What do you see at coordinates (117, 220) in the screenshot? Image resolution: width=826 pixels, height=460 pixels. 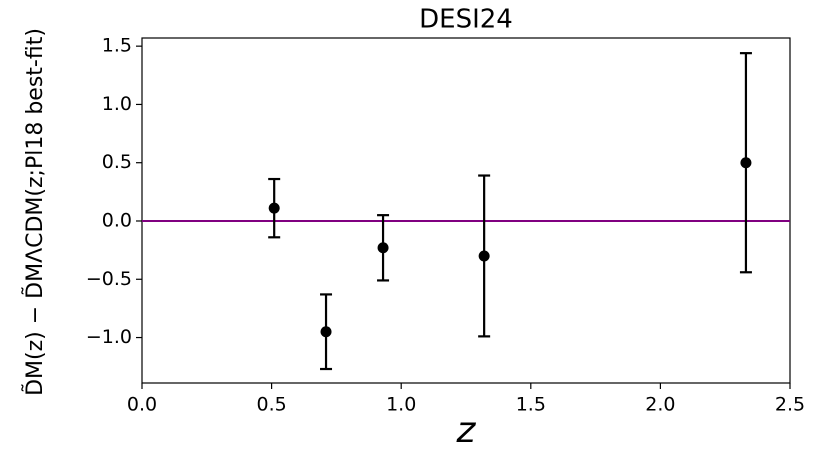 I see `y-tick-label: 0.0` at bounding box center [117, 220].